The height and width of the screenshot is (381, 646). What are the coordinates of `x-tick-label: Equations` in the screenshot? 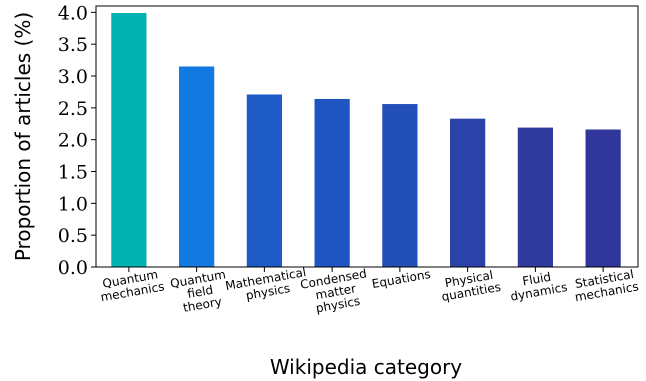 It's located at (401, 279).